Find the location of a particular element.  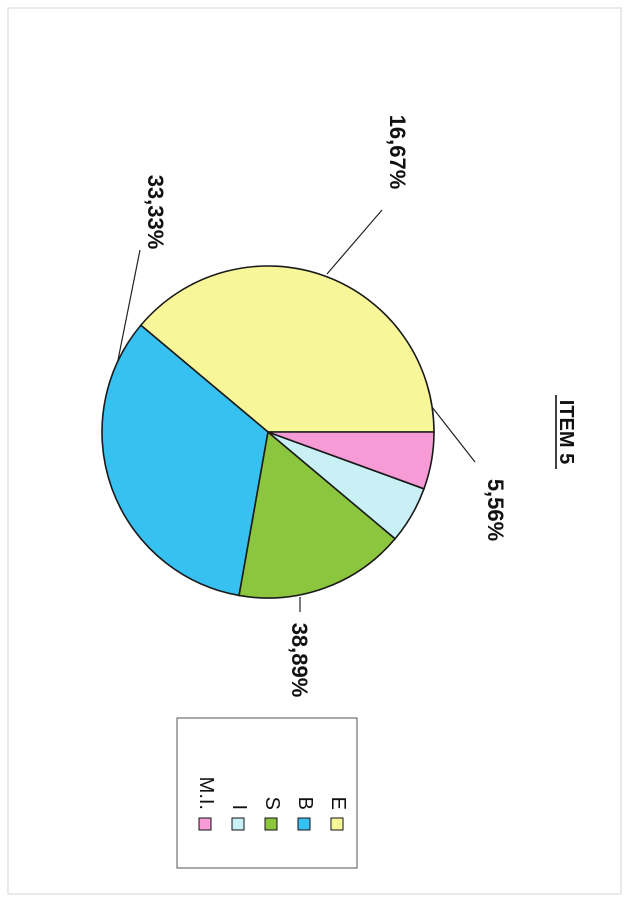

legend-swatch-s is located at coordinates (271, 824).